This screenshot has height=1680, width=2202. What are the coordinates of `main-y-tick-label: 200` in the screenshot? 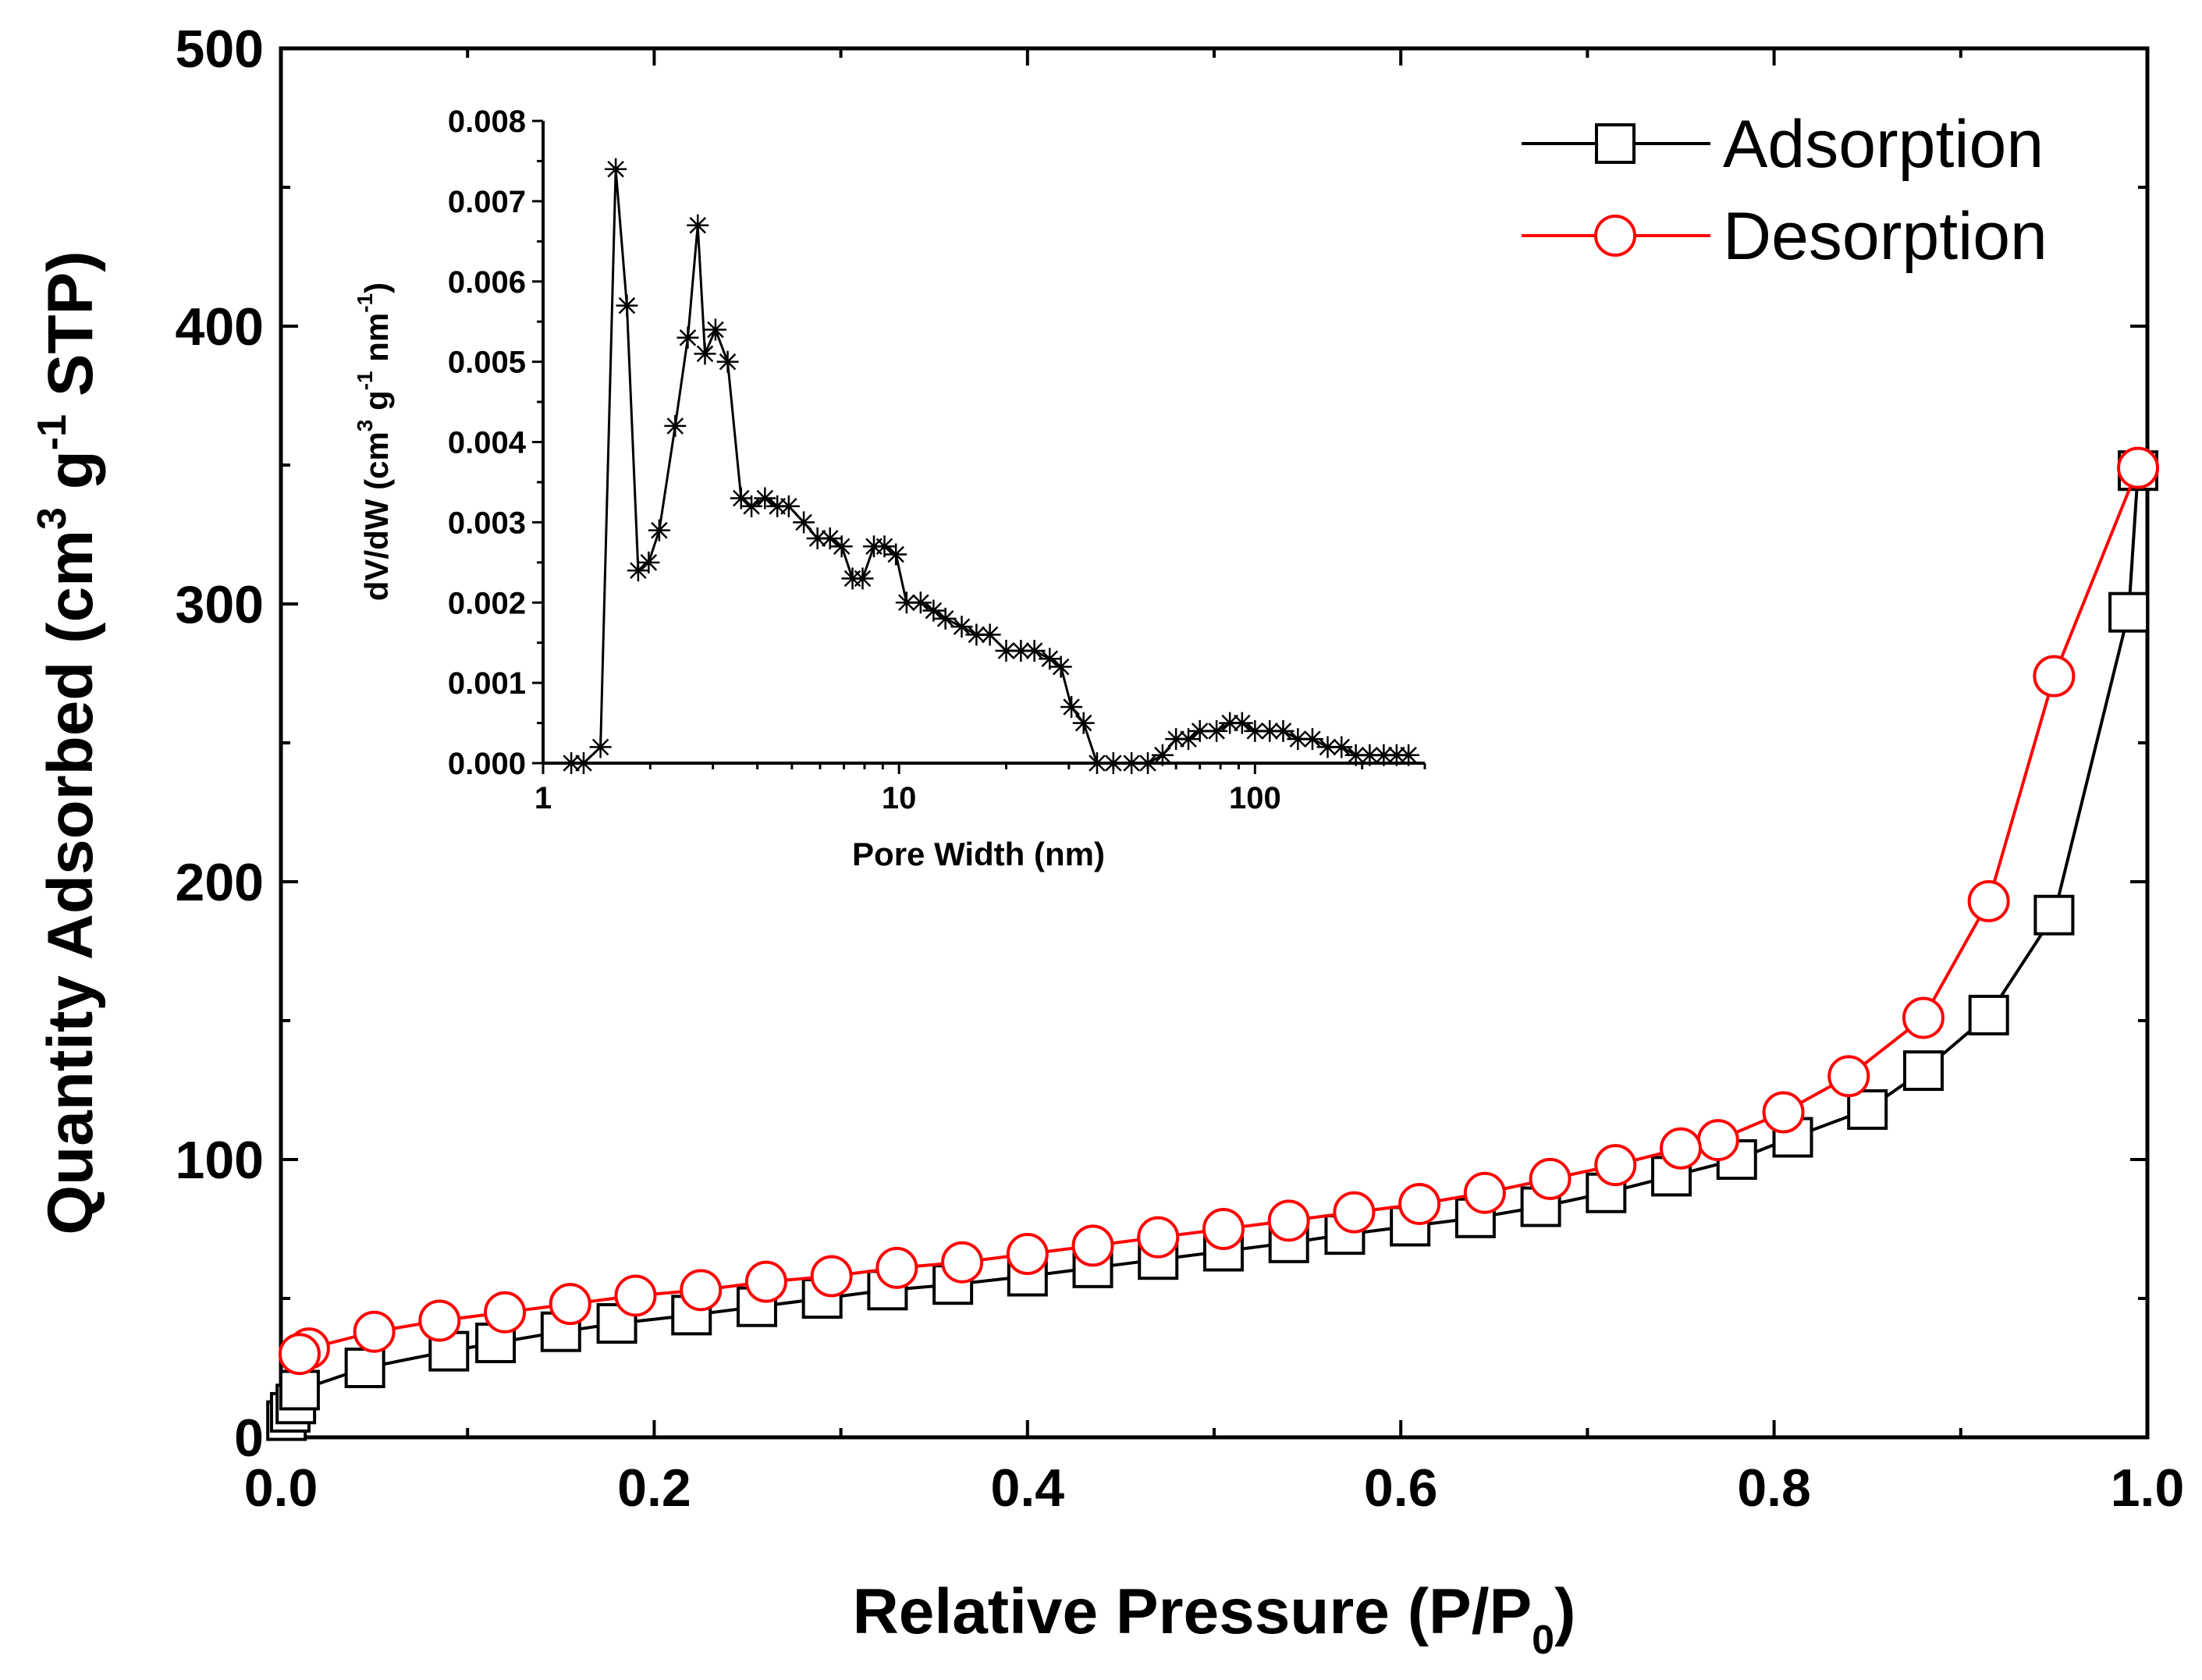 It's located at (220, 882).